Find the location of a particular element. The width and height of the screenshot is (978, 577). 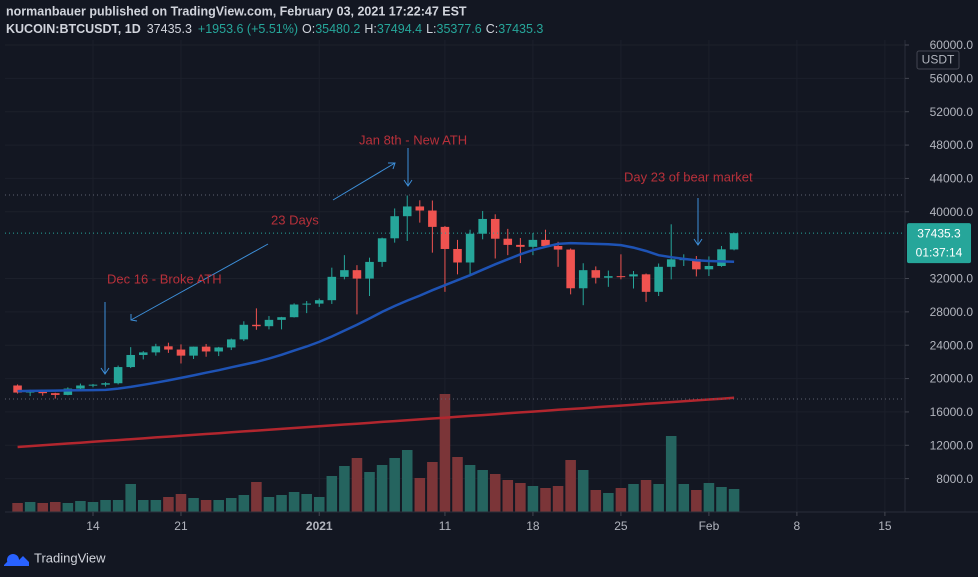

ohlc-value: 35480.2 is located at coordinates (337, 29).